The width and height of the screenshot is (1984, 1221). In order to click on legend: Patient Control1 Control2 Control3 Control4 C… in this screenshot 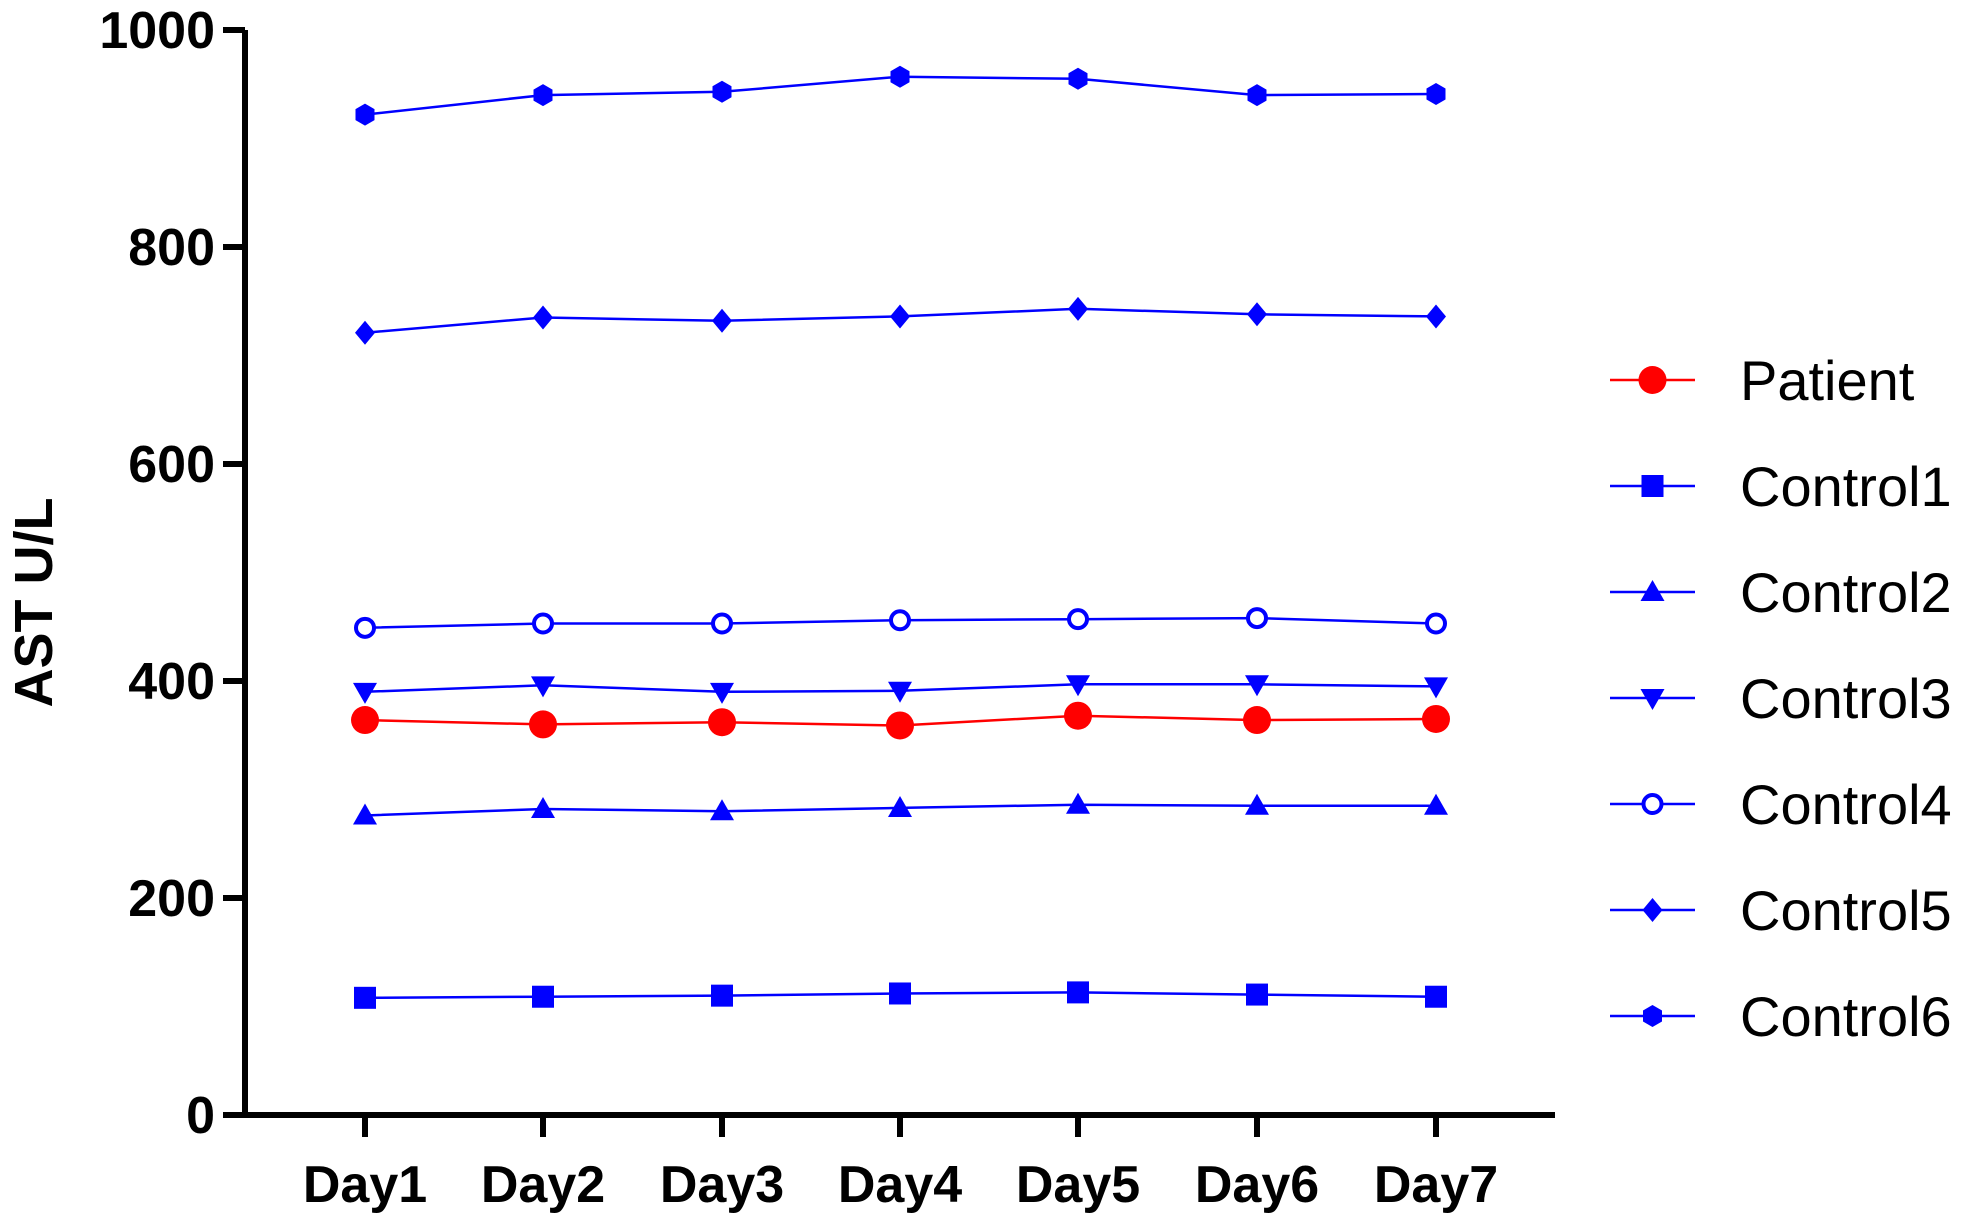, I will do `click(1781, 698)`.